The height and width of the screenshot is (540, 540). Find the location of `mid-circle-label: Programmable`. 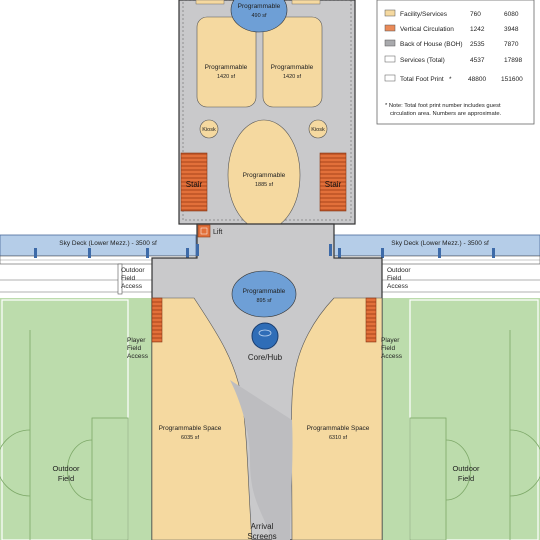

mid-circle-label: Programmable is located at coordinates (264, 291).